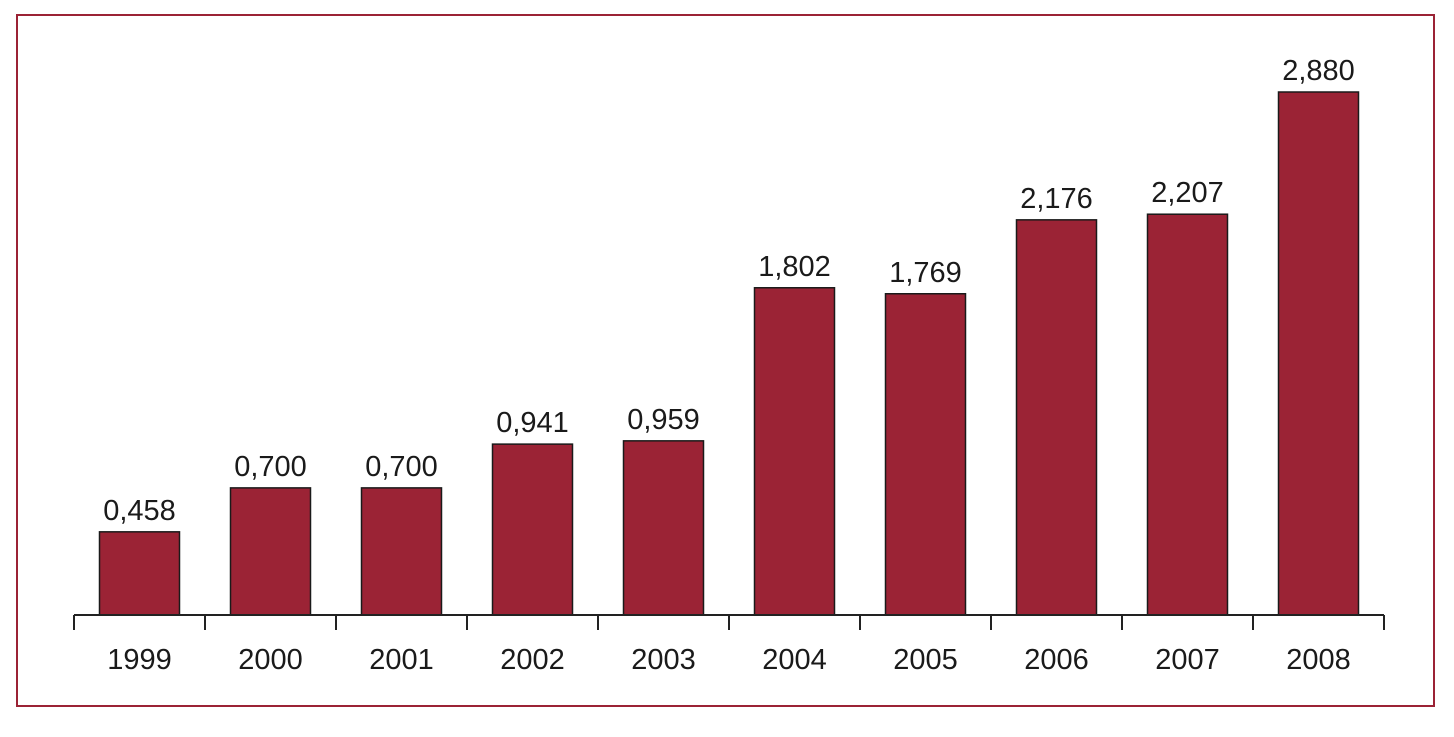 The image size is (1454, 737). What do you see at coordinates (139, 660) in the screenshot?
I see `x-tick-label-1999: 1999` at bounding box center [139, 660].